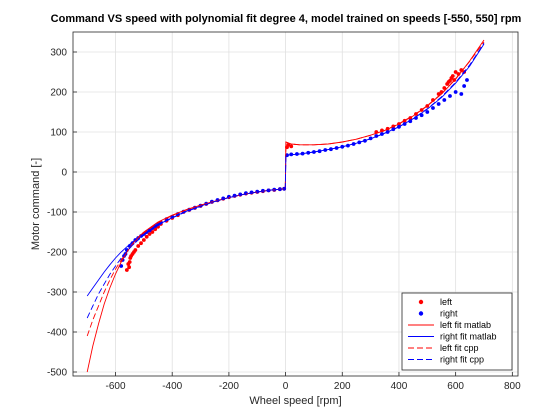 This screenshot has width=560, height=420. What do you see at coordinates (64, 173) in the screenshot?
I see `y-tick-label: 0` at bounding box center [64, 173].